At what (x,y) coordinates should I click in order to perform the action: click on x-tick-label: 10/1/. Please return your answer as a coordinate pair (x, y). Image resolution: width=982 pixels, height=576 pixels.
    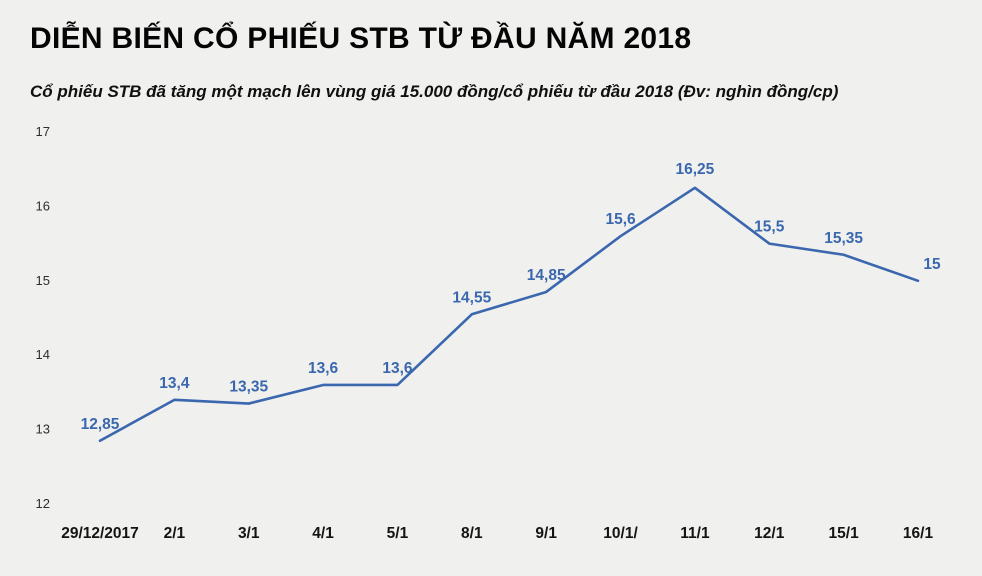
    Looking at the image, I should click on (620, 533).